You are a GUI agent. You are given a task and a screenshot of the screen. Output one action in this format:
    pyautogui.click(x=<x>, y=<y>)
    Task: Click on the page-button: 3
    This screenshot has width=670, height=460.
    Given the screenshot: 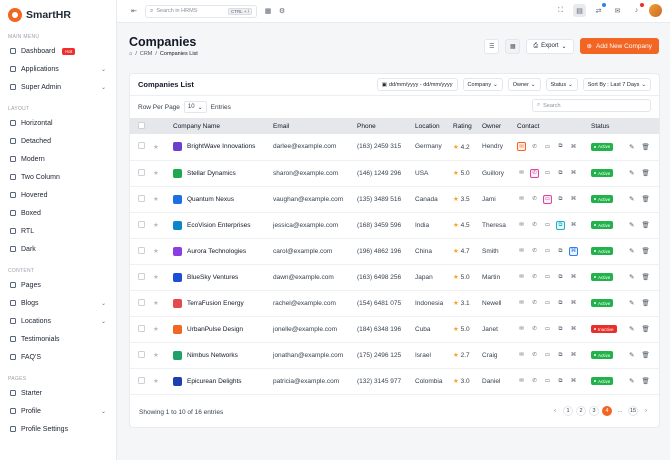 What is the action you would take?
    pyautogui.click(x=594, y=411)
    